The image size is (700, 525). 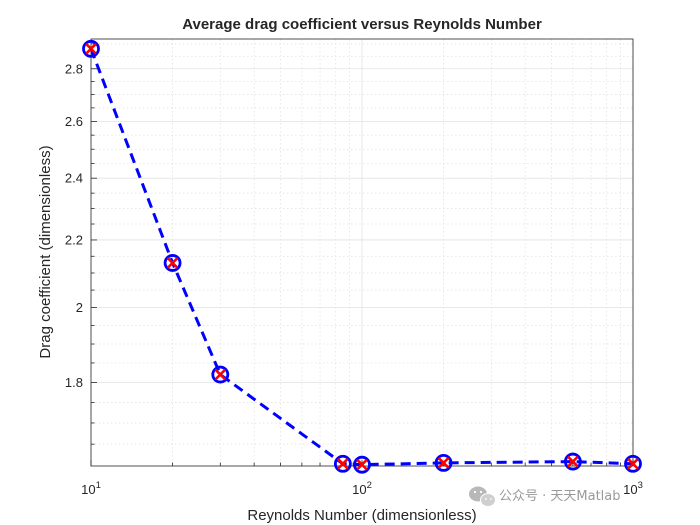 I want to click on x-tick-label-exponent: 1, so click(x=98, y=485).